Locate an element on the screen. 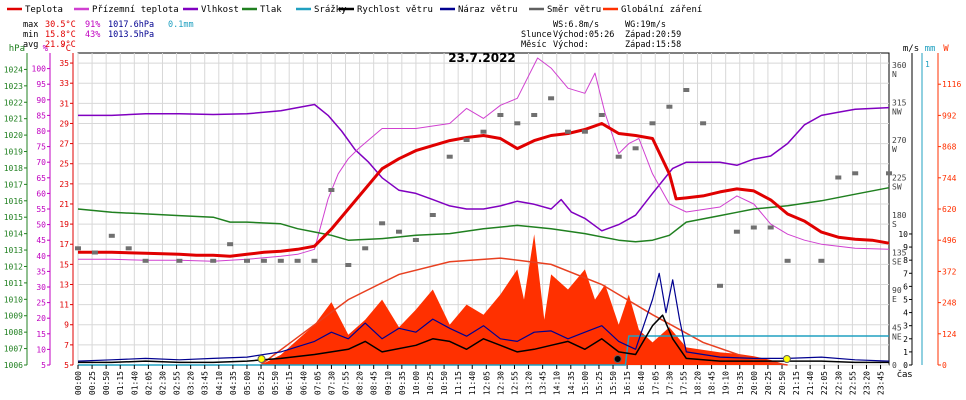  x-axis-tick-label: 11:40 is located at coordinates (472, 383).